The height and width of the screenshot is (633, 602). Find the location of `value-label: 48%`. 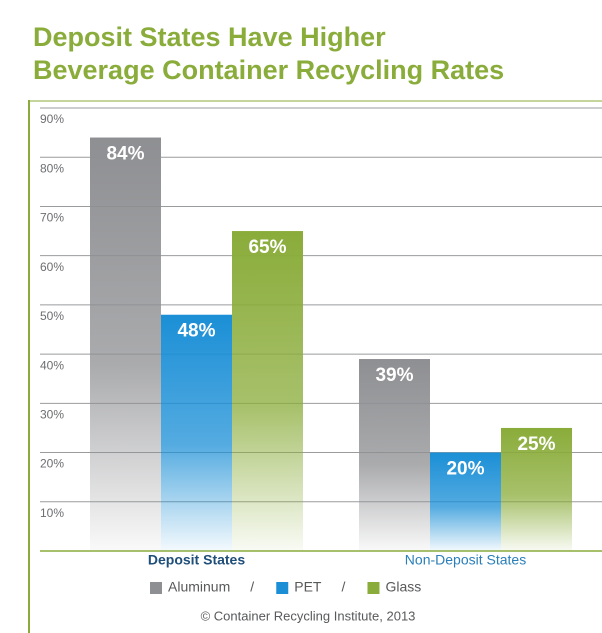

value-label: 48% is located at coordinates (196, 331).